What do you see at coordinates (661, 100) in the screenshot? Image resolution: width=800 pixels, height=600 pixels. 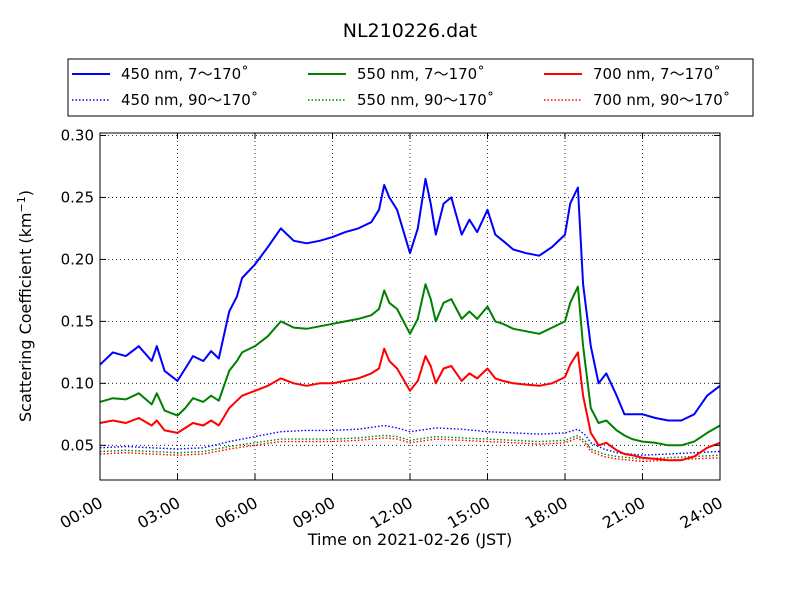 I see `legend-label: 700 nm, 90～170˚` at bounding box center [661, 100].